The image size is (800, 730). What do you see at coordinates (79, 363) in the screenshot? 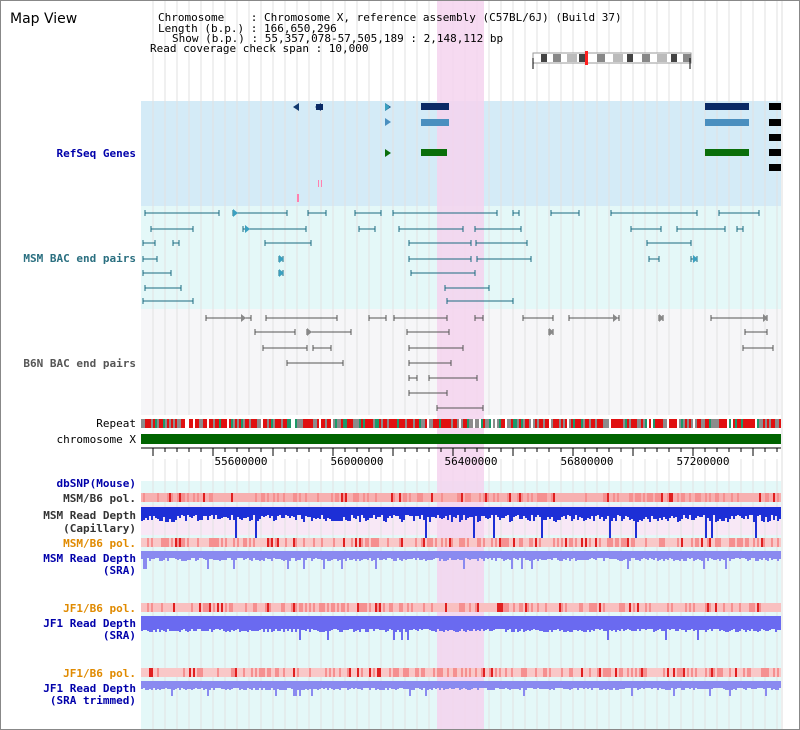
I see `track-label-b6n-bac: B6N BAC end pairs` at bounding box center [79, 363].